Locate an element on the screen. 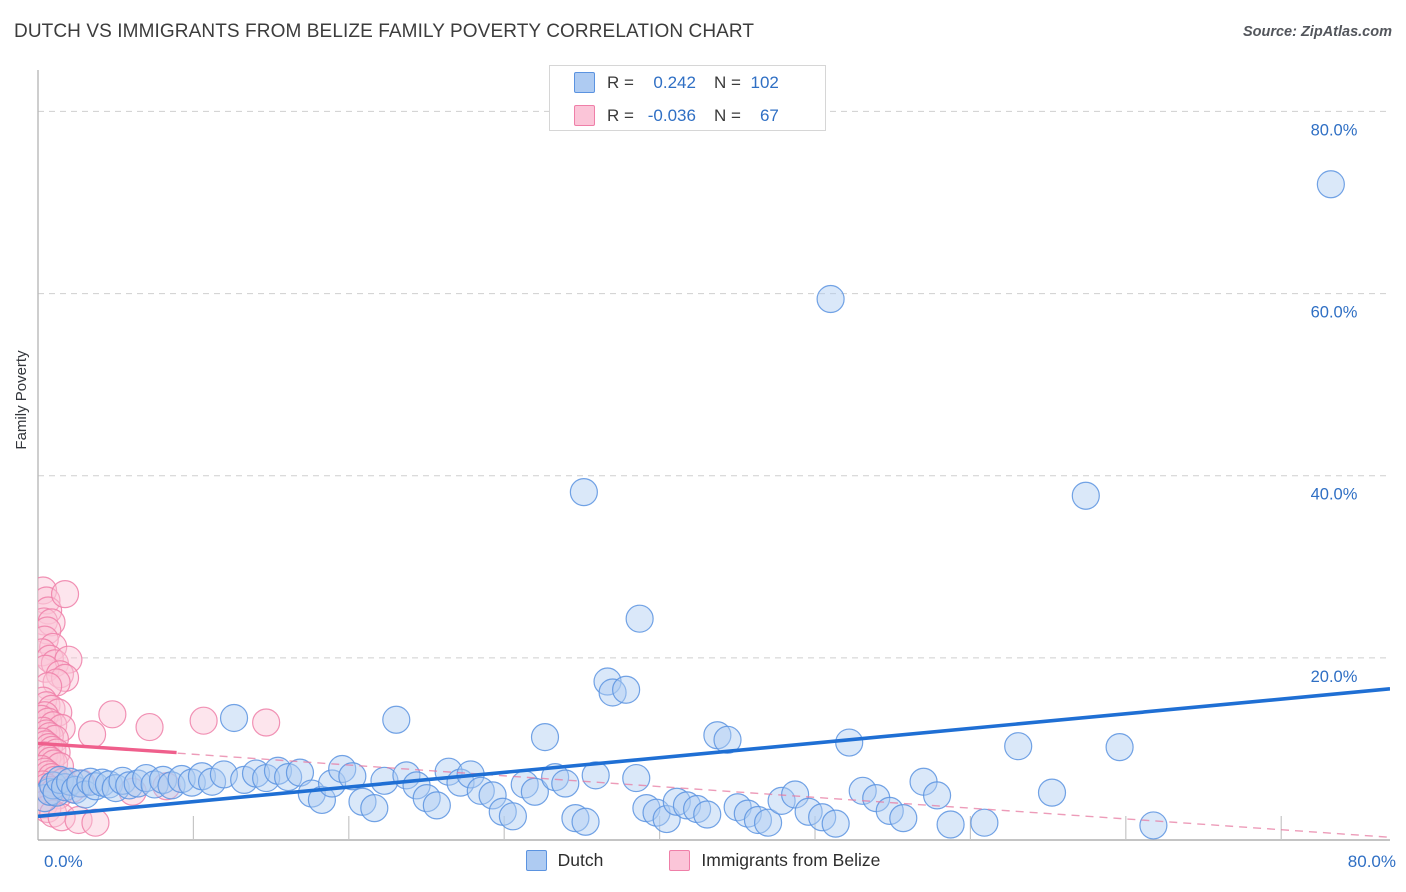 The width and height of the screenshot is (1406, 892). legend-r-value-belize: -0.036 is located at coordinates (671, 115).